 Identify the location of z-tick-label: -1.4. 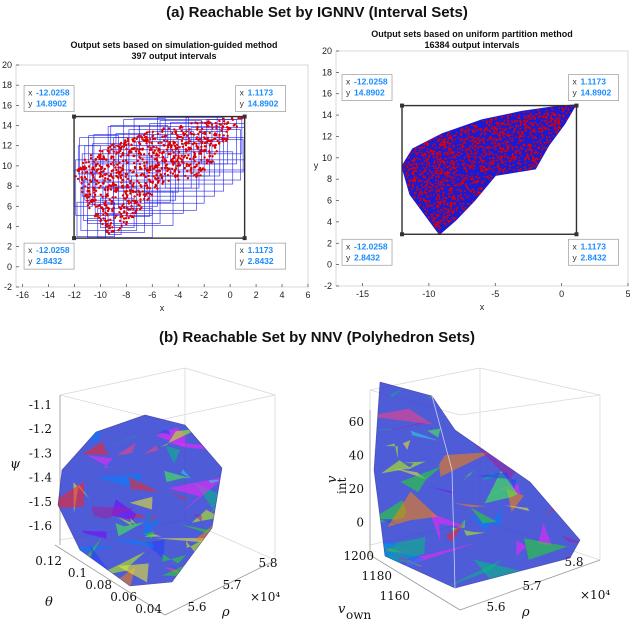
(41, 478).